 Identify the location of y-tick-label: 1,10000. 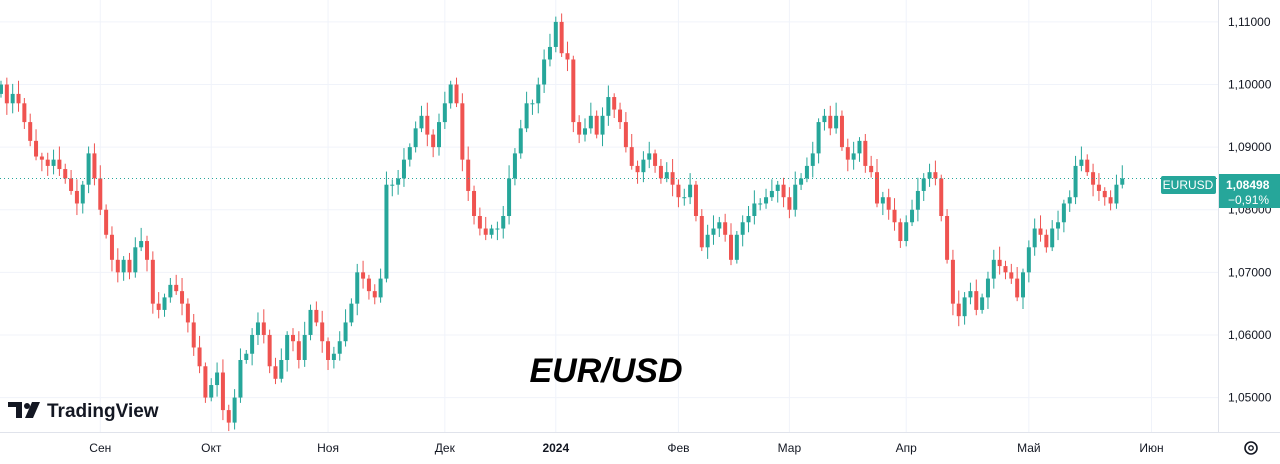
(1250, 85).